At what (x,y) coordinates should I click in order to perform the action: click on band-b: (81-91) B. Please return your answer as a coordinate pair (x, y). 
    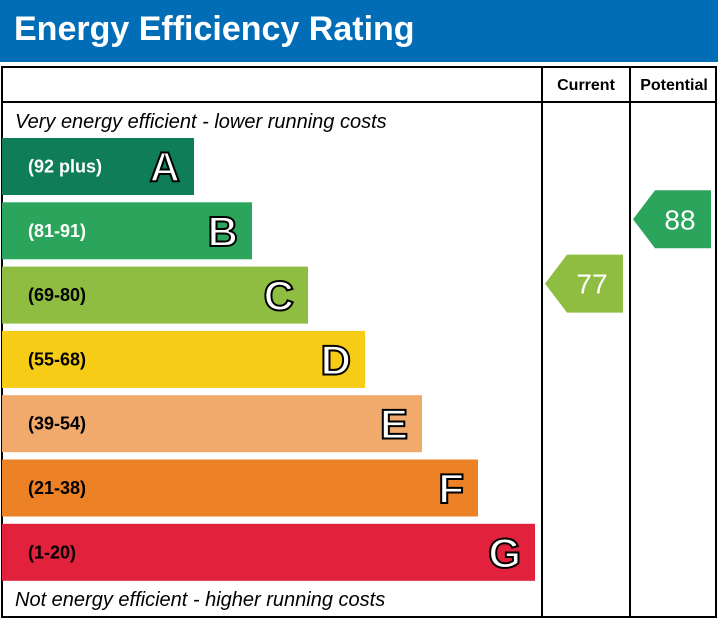
    Looking at the image, I should click on (127, 231).